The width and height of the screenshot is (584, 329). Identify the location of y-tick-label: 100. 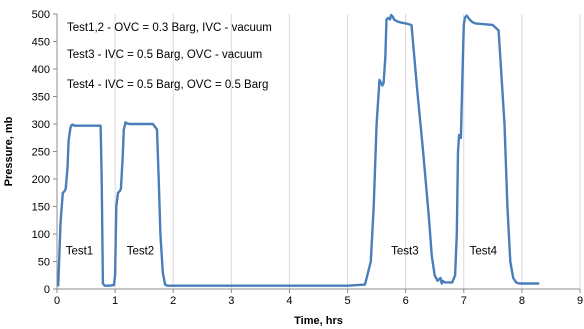
(41, 235).